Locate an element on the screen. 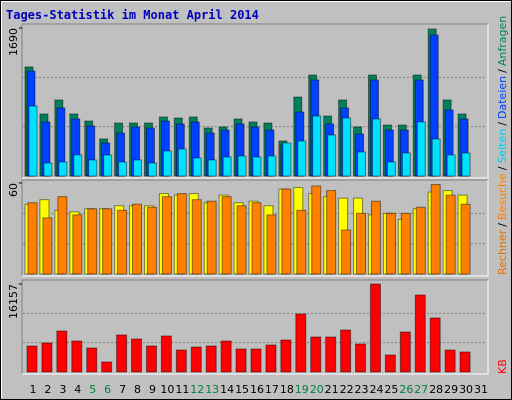 This screenshot has height=400, width=512. x-tick-label: 21 is located at coordinates (332, 389).